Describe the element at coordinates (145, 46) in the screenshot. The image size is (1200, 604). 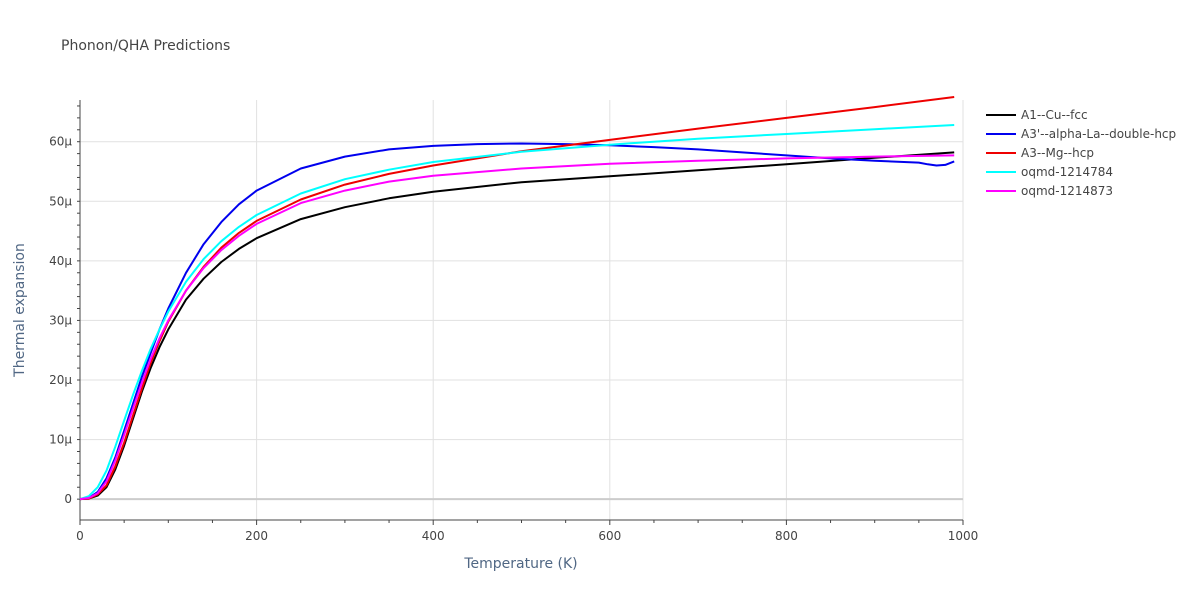
I see `chart-title: Phonon/QHA Predictions` at that location.